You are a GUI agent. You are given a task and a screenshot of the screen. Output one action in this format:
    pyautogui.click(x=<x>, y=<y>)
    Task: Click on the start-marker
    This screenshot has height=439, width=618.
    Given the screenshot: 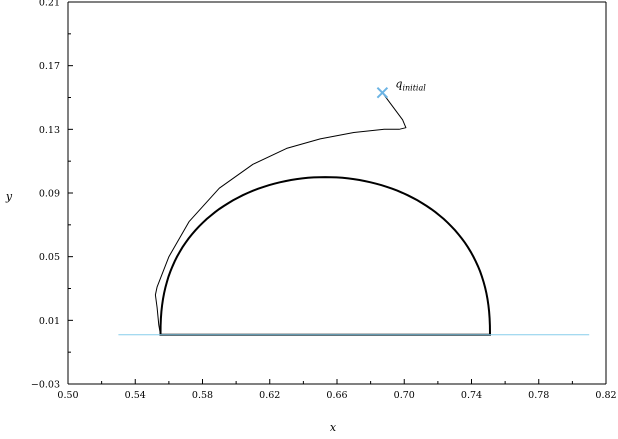 What is the action you would take?
    pyautogui.click(x=382, y=93)
    